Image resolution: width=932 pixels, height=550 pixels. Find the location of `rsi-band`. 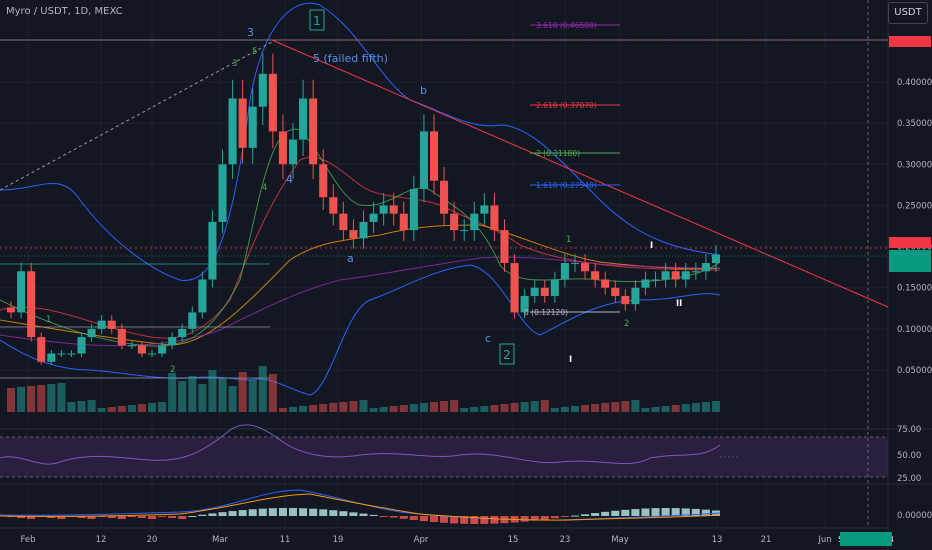

rsi-band is located at coordinates (444, 457).